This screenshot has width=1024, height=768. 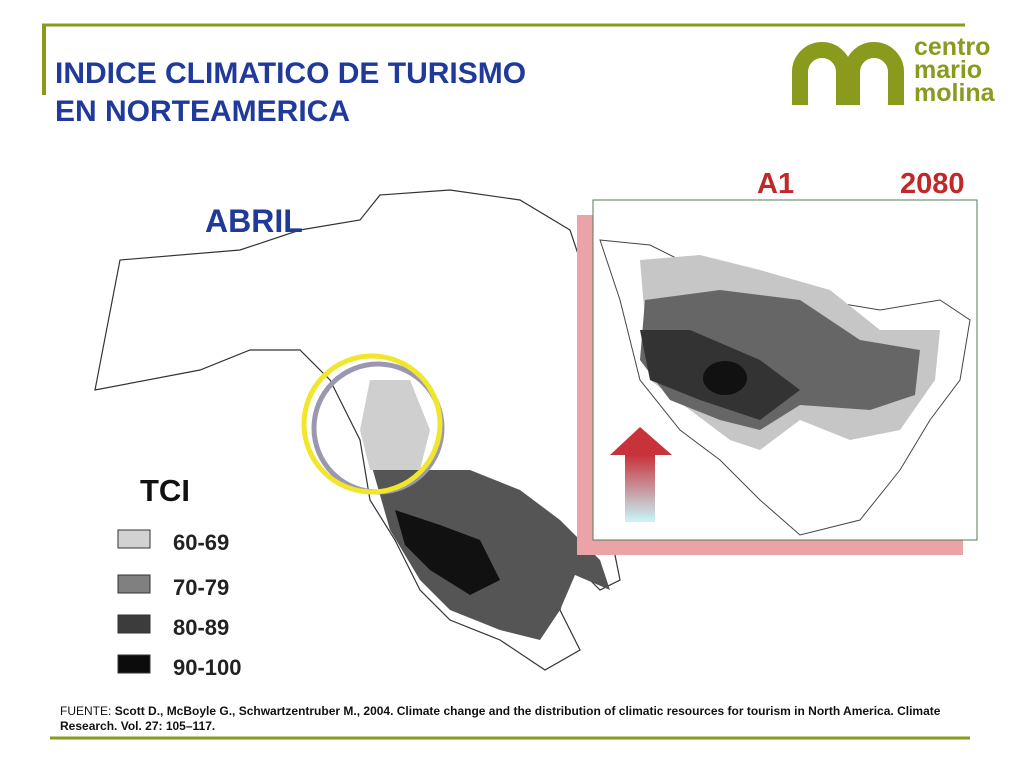 I want to click on month-label: ABRIL, so click(x=254, y=221).